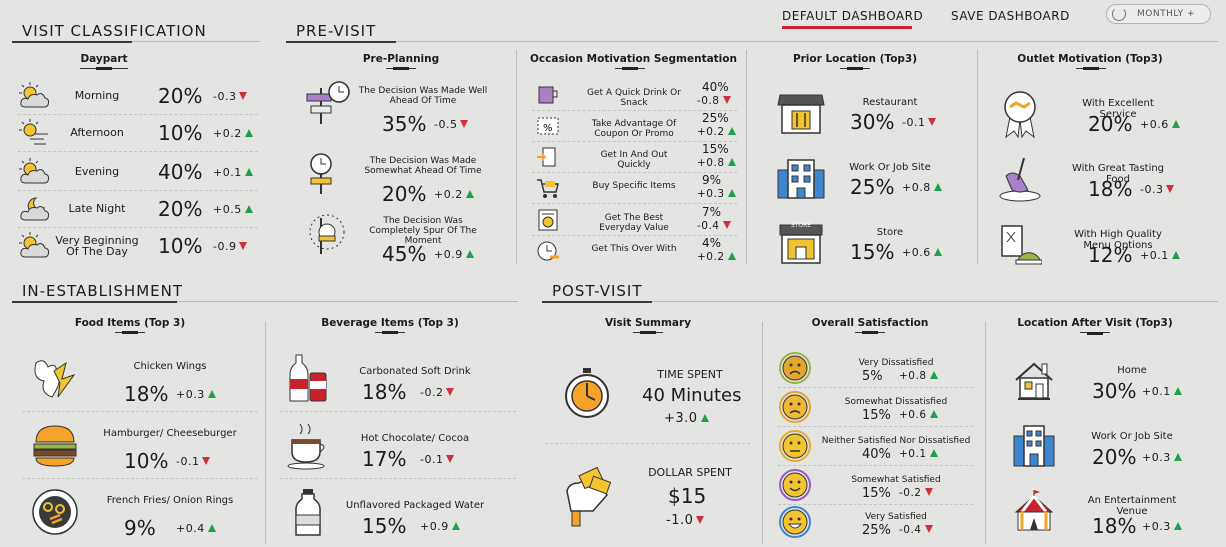  What do you see at coordinates (104, 59) in the screenshot?
I see `panel-title-daypart: Daypart` at bounding box center [104, 59].